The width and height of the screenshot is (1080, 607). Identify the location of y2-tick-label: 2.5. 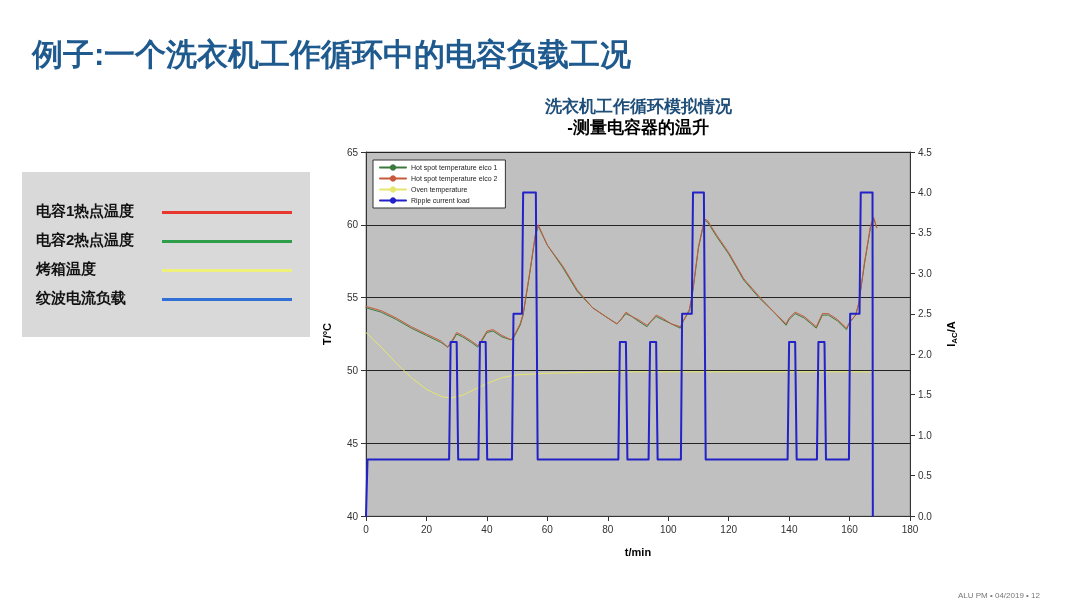
(925, 314).